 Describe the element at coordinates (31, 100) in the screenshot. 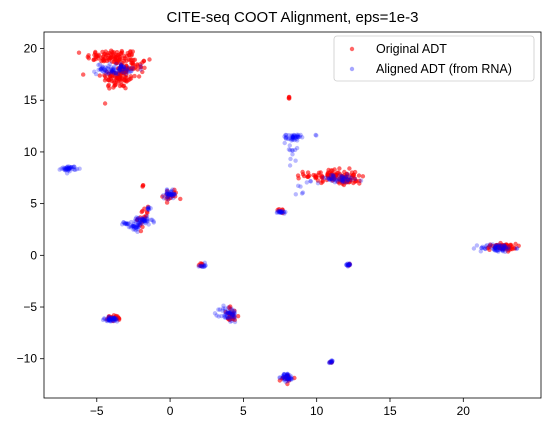

I see `y-tick-label: 15` at that location.